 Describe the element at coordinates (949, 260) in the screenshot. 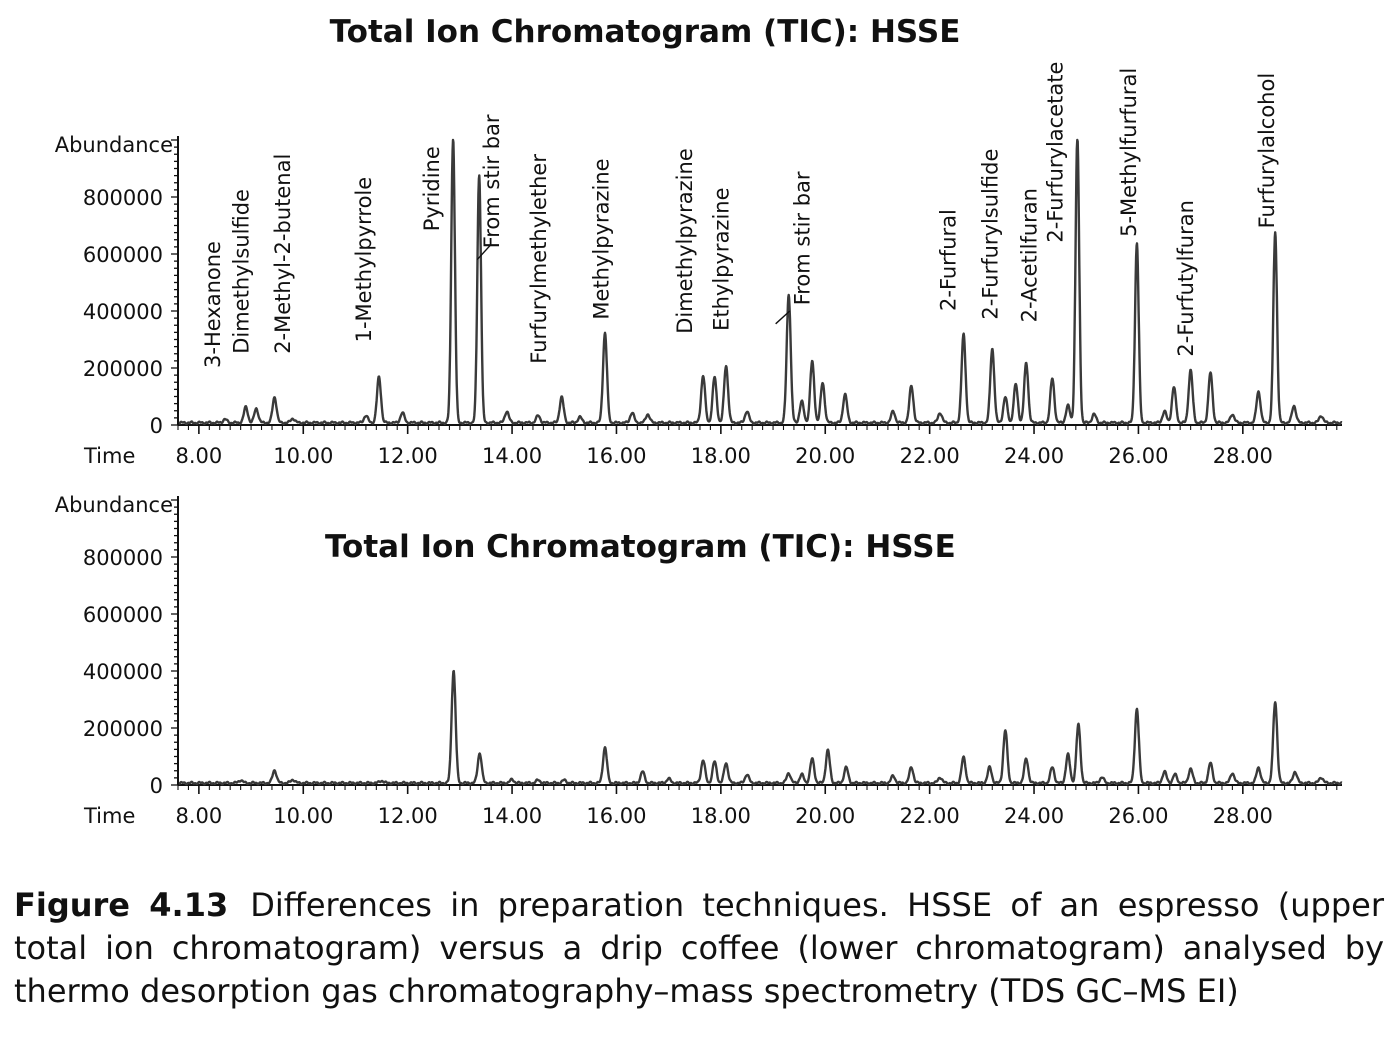

I see `peak-annotation: 2-Furfural` at that location.